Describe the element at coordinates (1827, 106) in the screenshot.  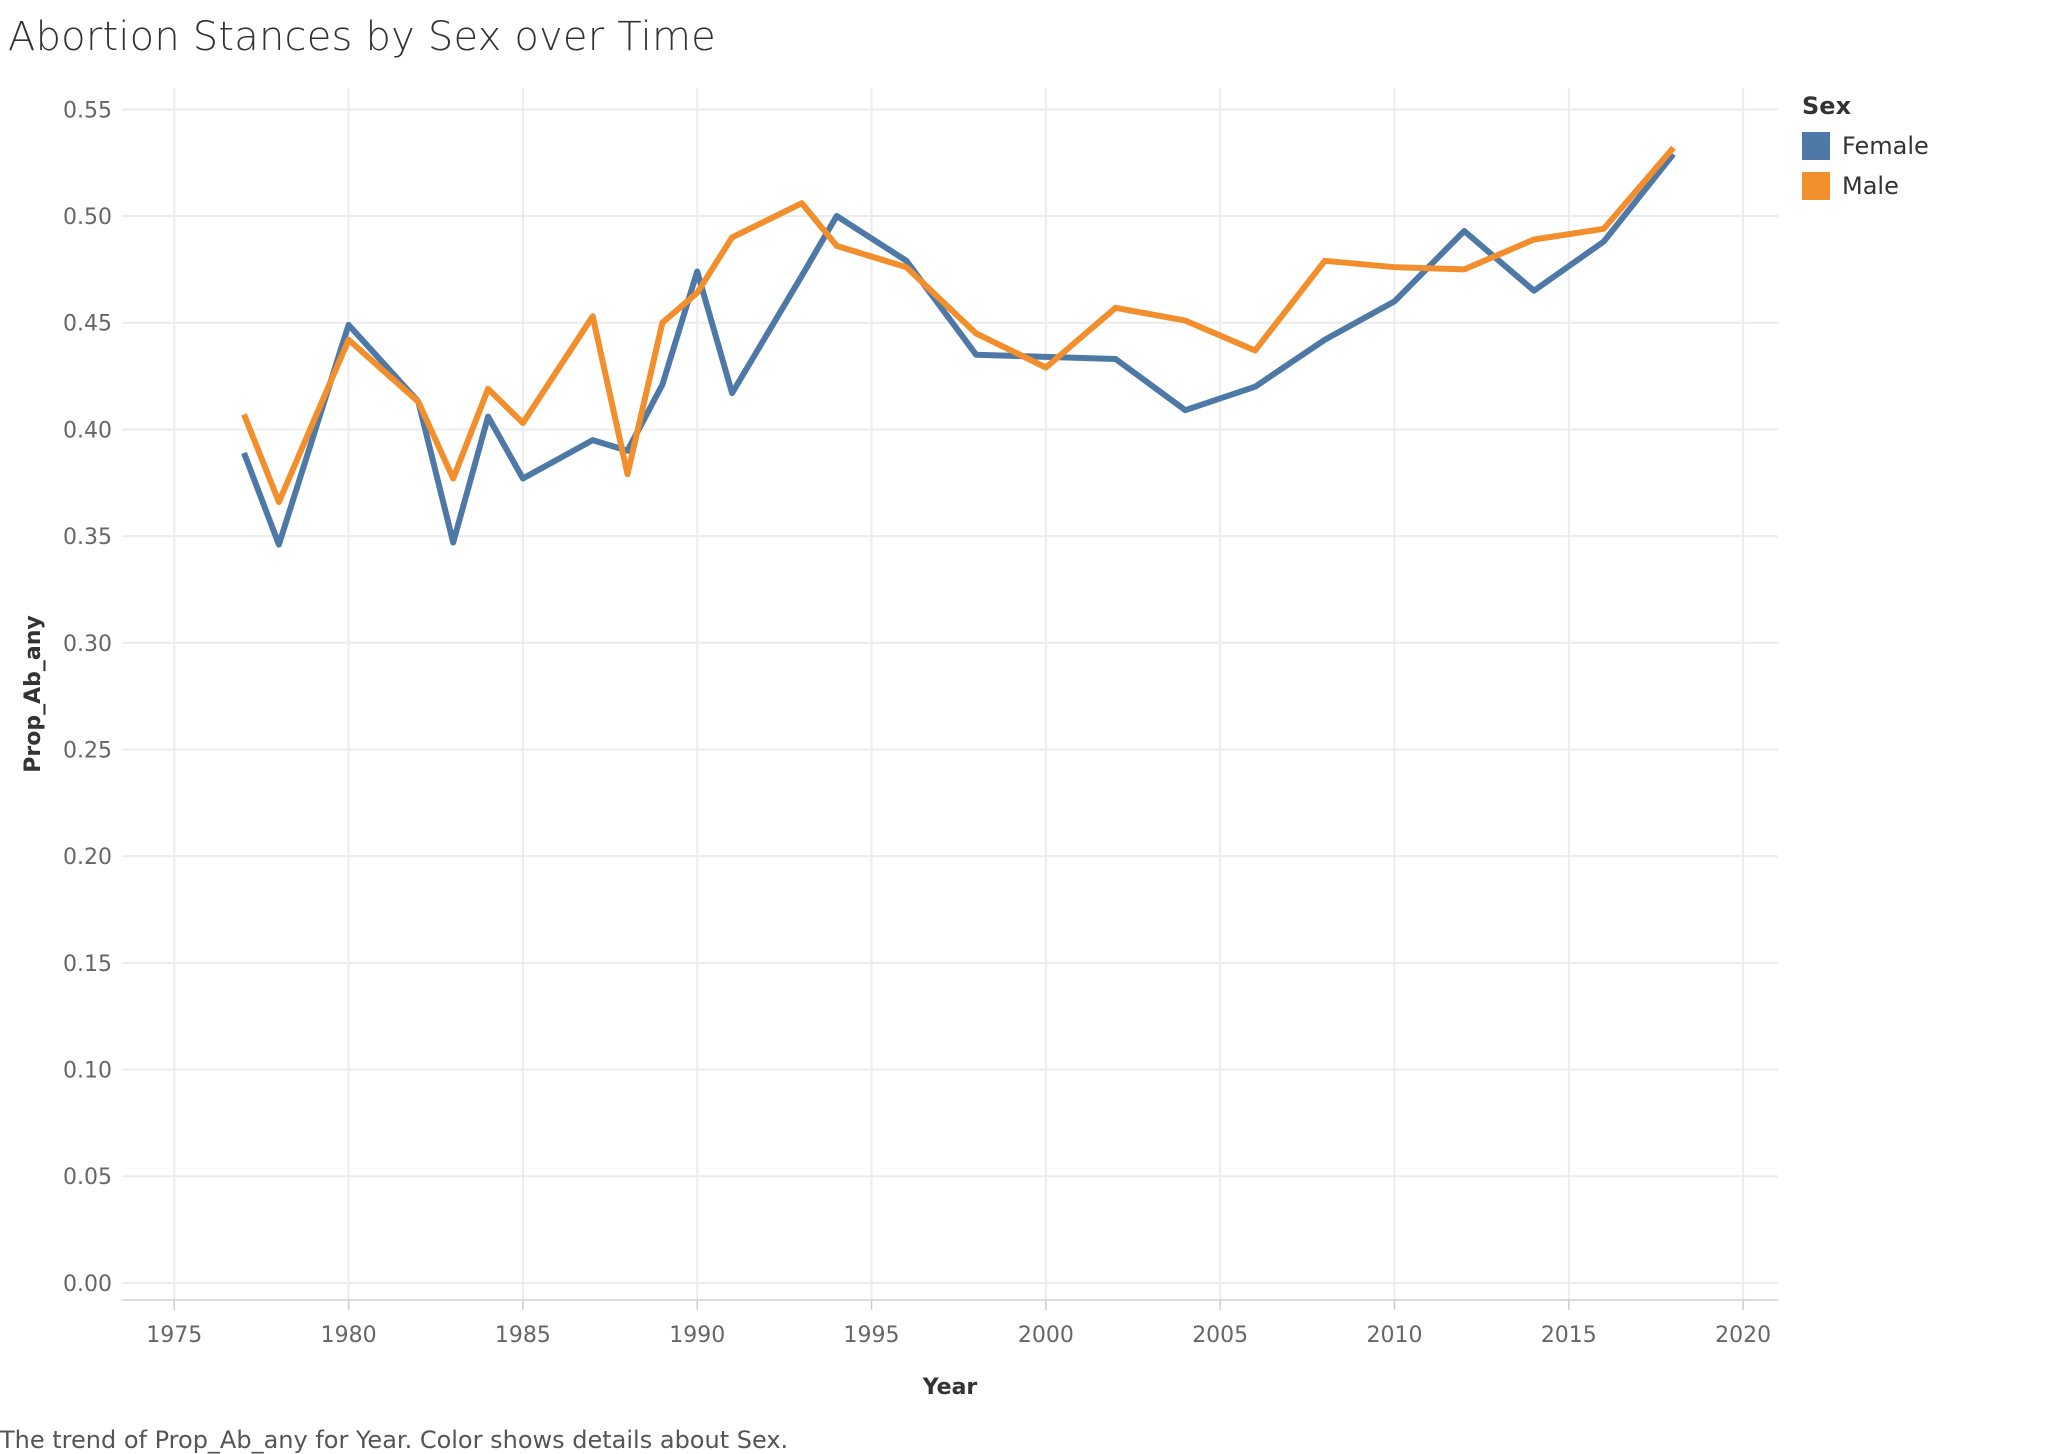
I see `legend-title: Sex` at that location.